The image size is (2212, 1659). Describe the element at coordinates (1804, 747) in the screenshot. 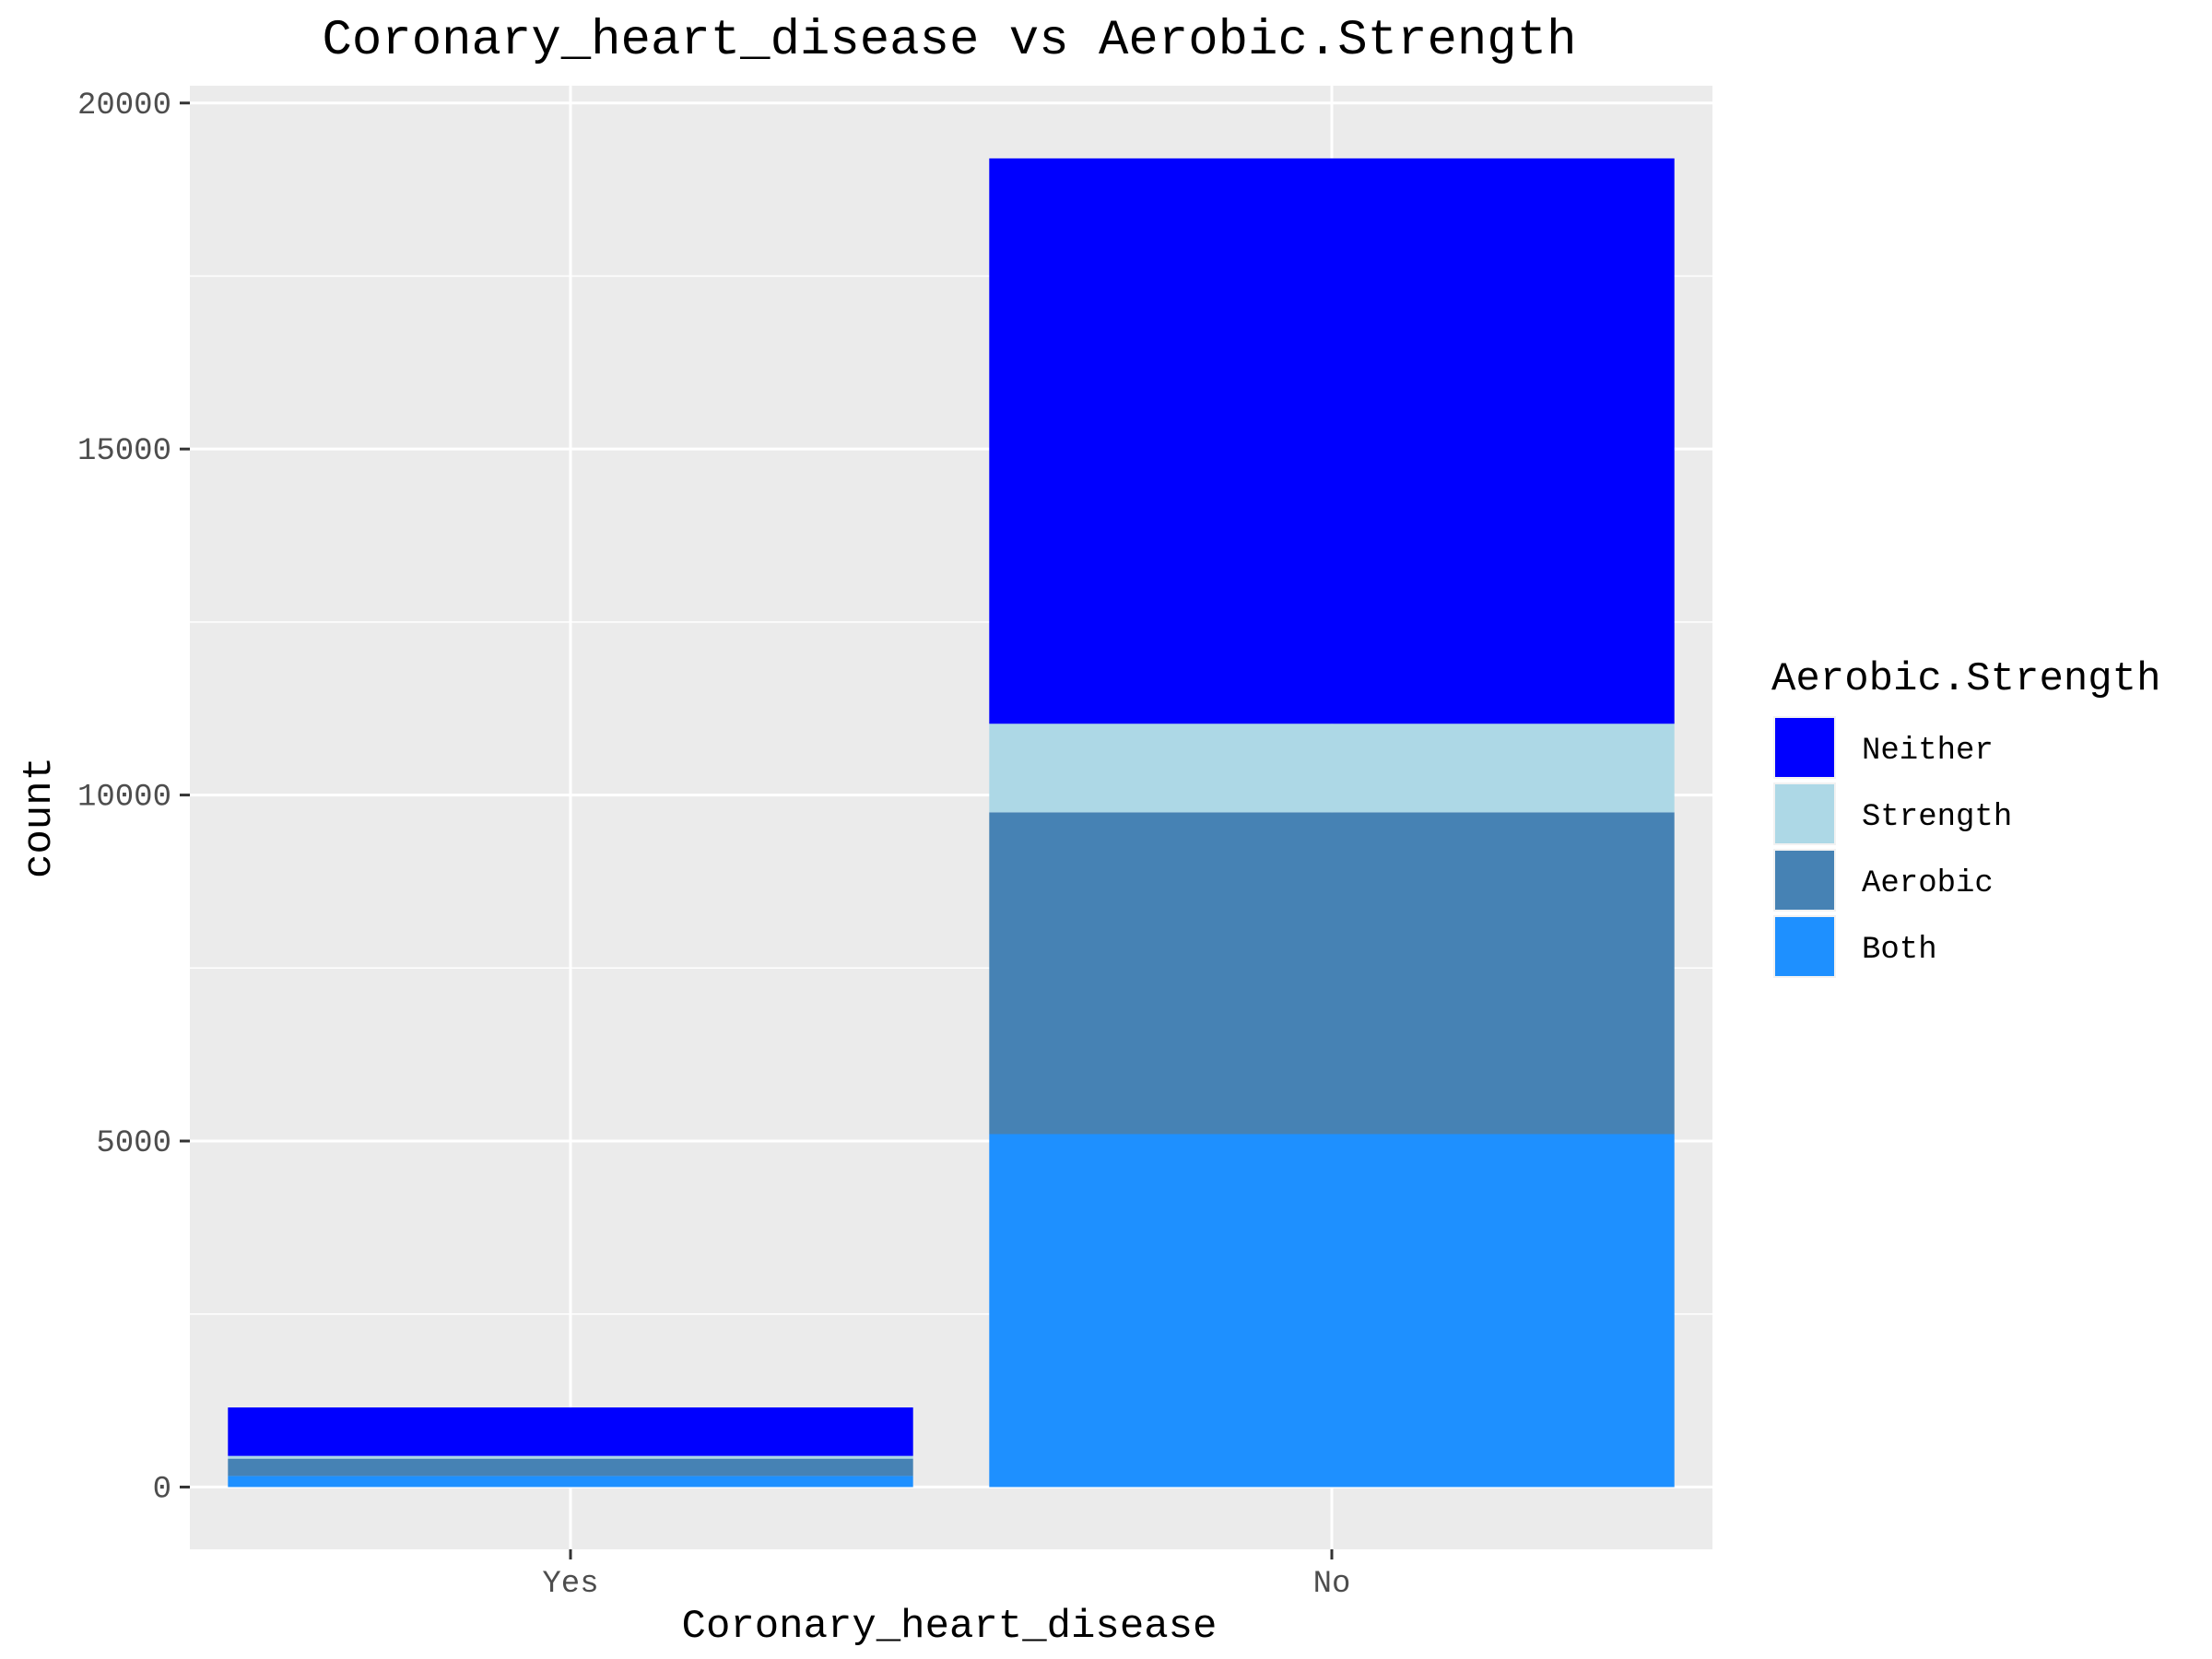

I see `legend-key-neither` at that location.